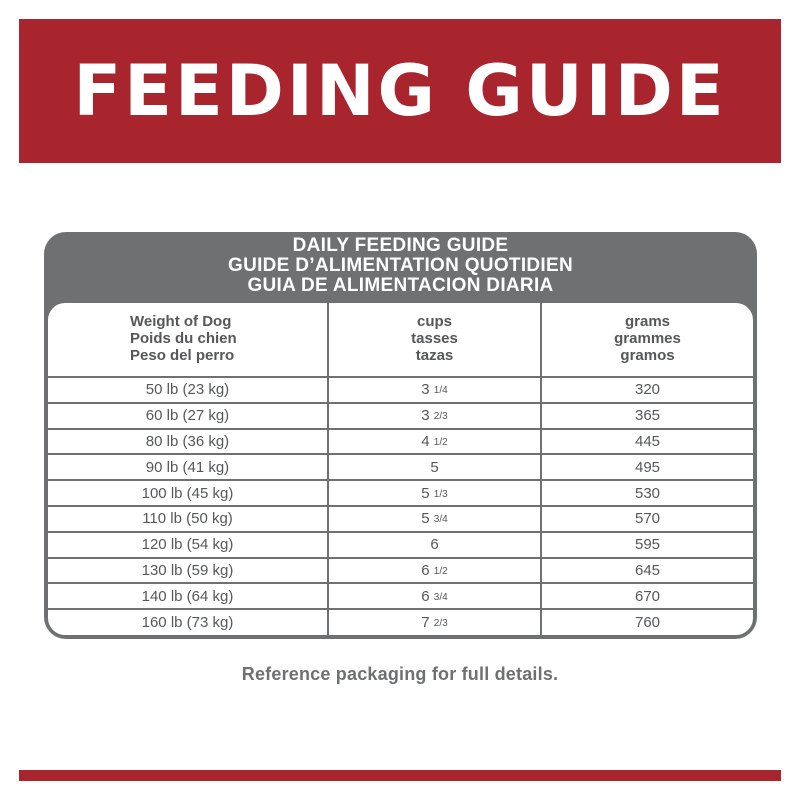  I want to click on table-row: 140 lb (64 kg) 6 3/4 670, so click(400, 597).